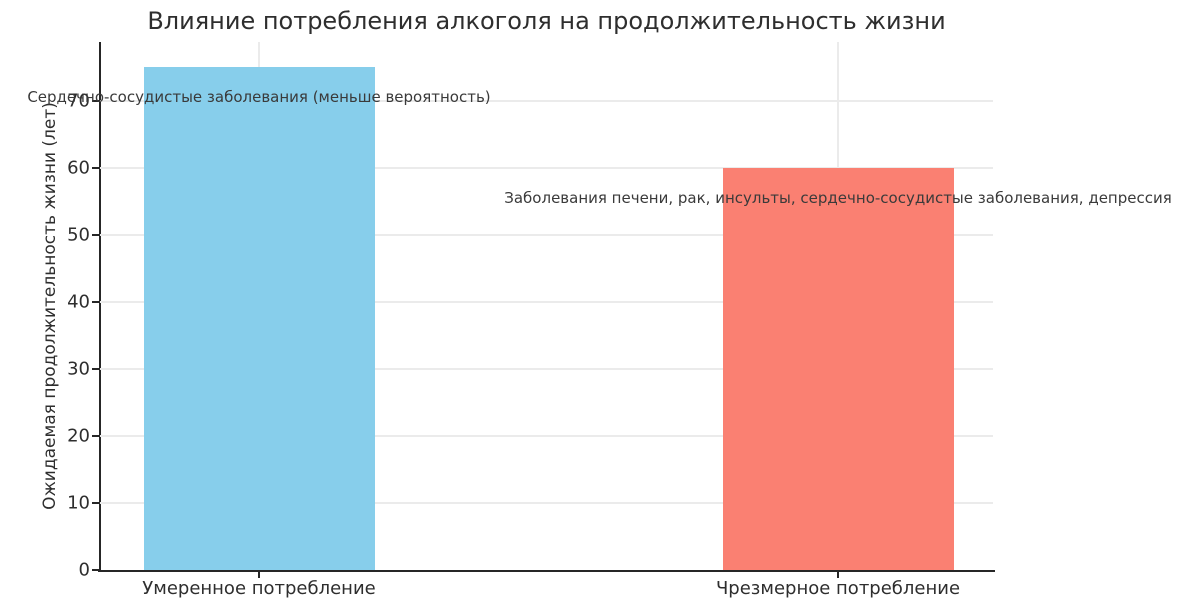 The width and height of the screenshot is (1204, 610). Describe the element at coordinates (78, 302) in the screenshot. I see `y-tick-label-40: 40` at that location.